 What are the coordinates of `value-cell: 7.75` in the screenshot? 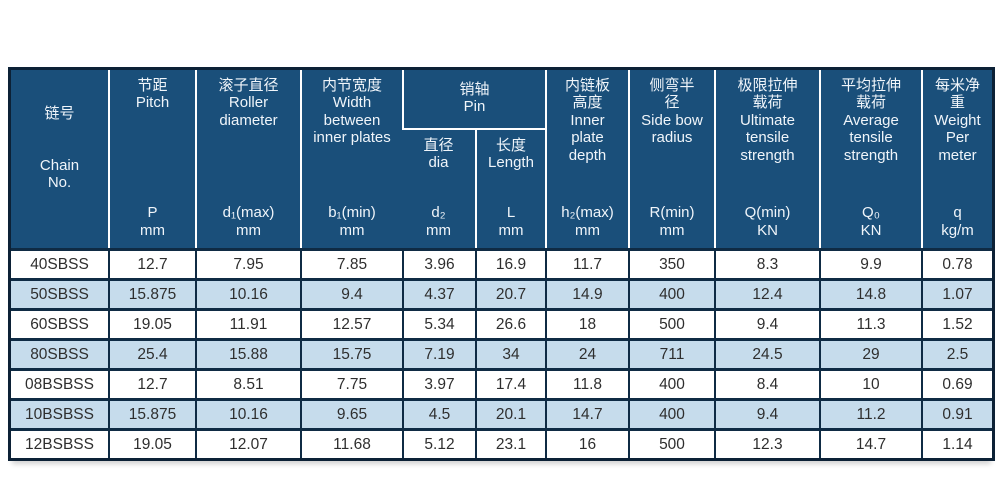 It's located at (351, 384).